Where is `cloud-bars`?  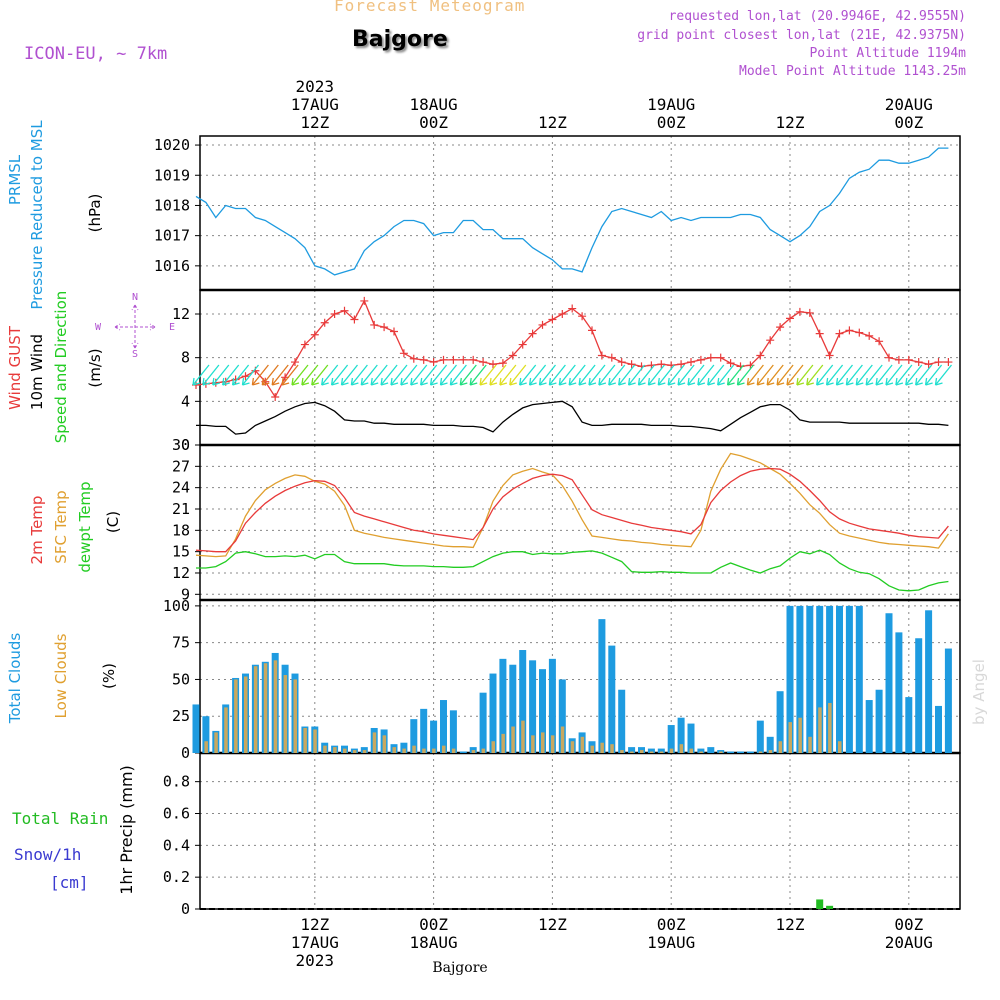
cloud-bars is located at coordinates (572, 679).